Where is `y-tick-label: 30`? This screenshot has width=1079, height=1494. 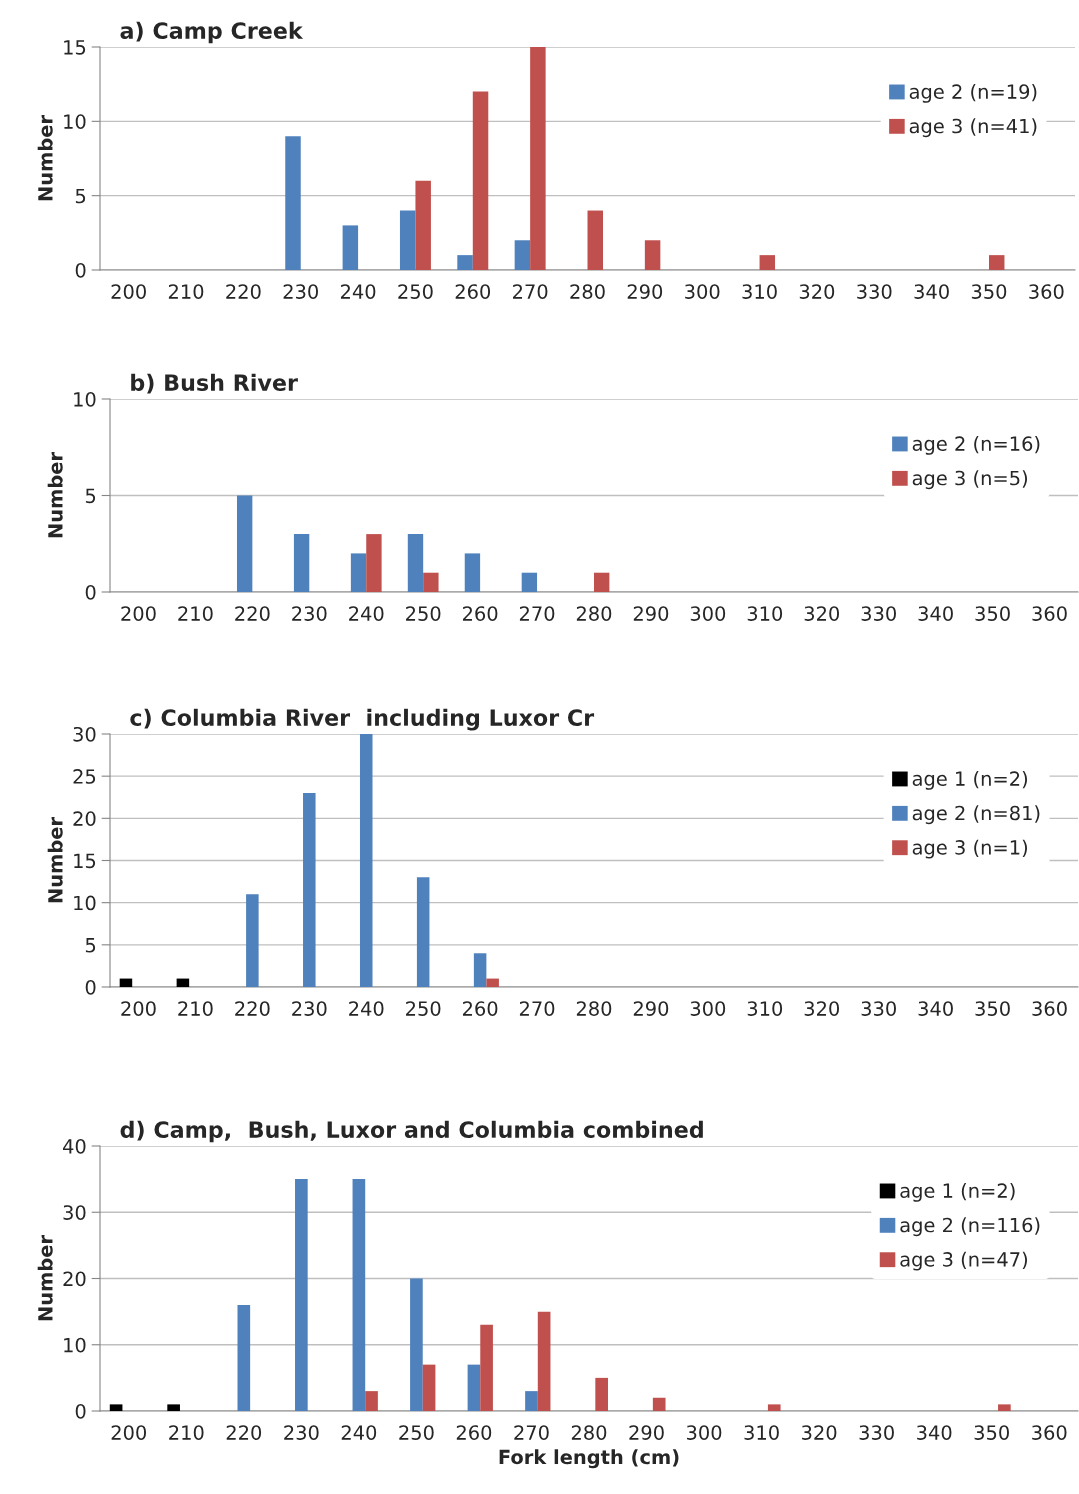 y-tick-label: 30 is located at coordinates (74, 1212).